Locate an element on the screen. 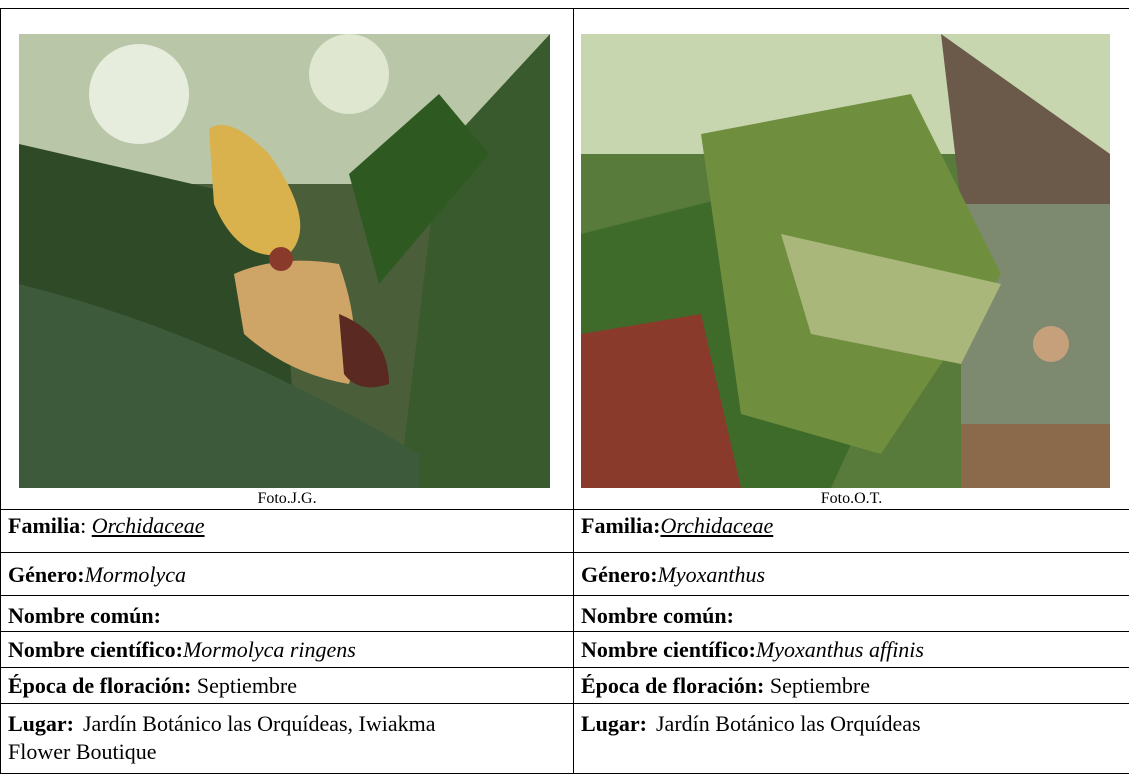  genero-row: Género:Mormolyca Género:Myoxanthus is located at coordinates (564, 574).